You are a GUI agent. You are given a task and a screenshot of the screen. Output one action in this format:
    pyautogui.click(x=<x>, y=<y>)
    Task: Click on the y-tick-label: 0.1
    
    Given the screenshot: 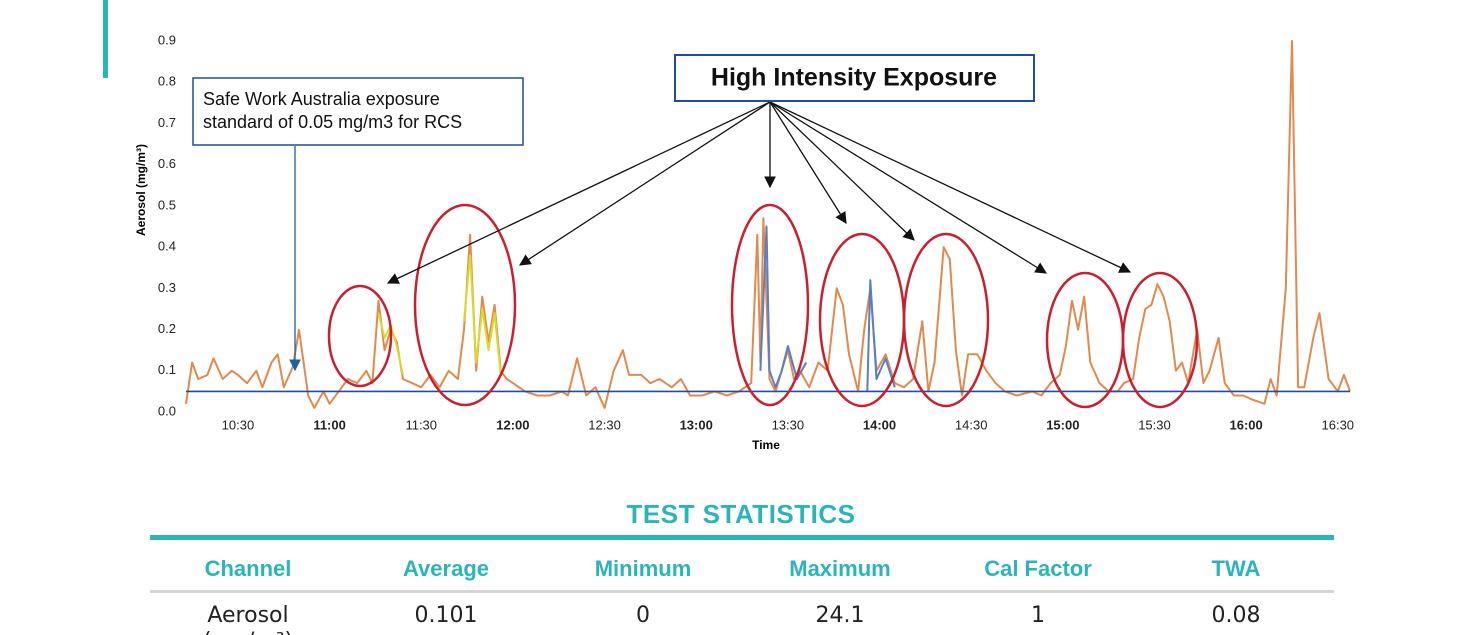 What is the action you would take?
    pyautogui.click(x=167, y=369)
    